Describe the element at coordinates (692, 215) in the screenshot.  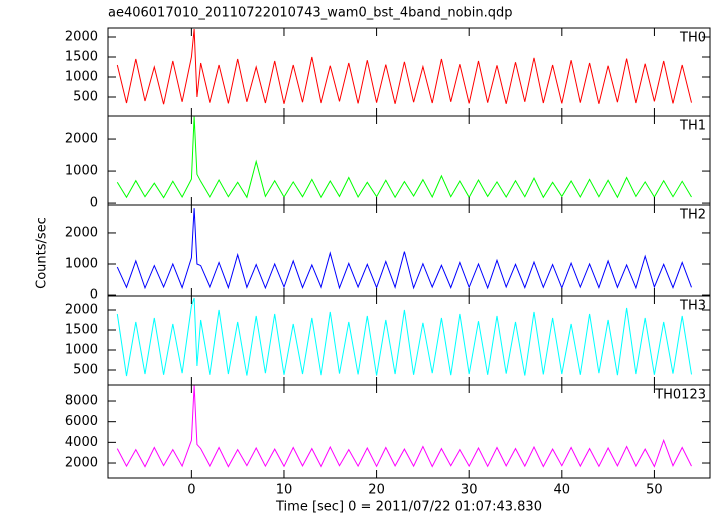
I see `panel-label: TH2` at that location.